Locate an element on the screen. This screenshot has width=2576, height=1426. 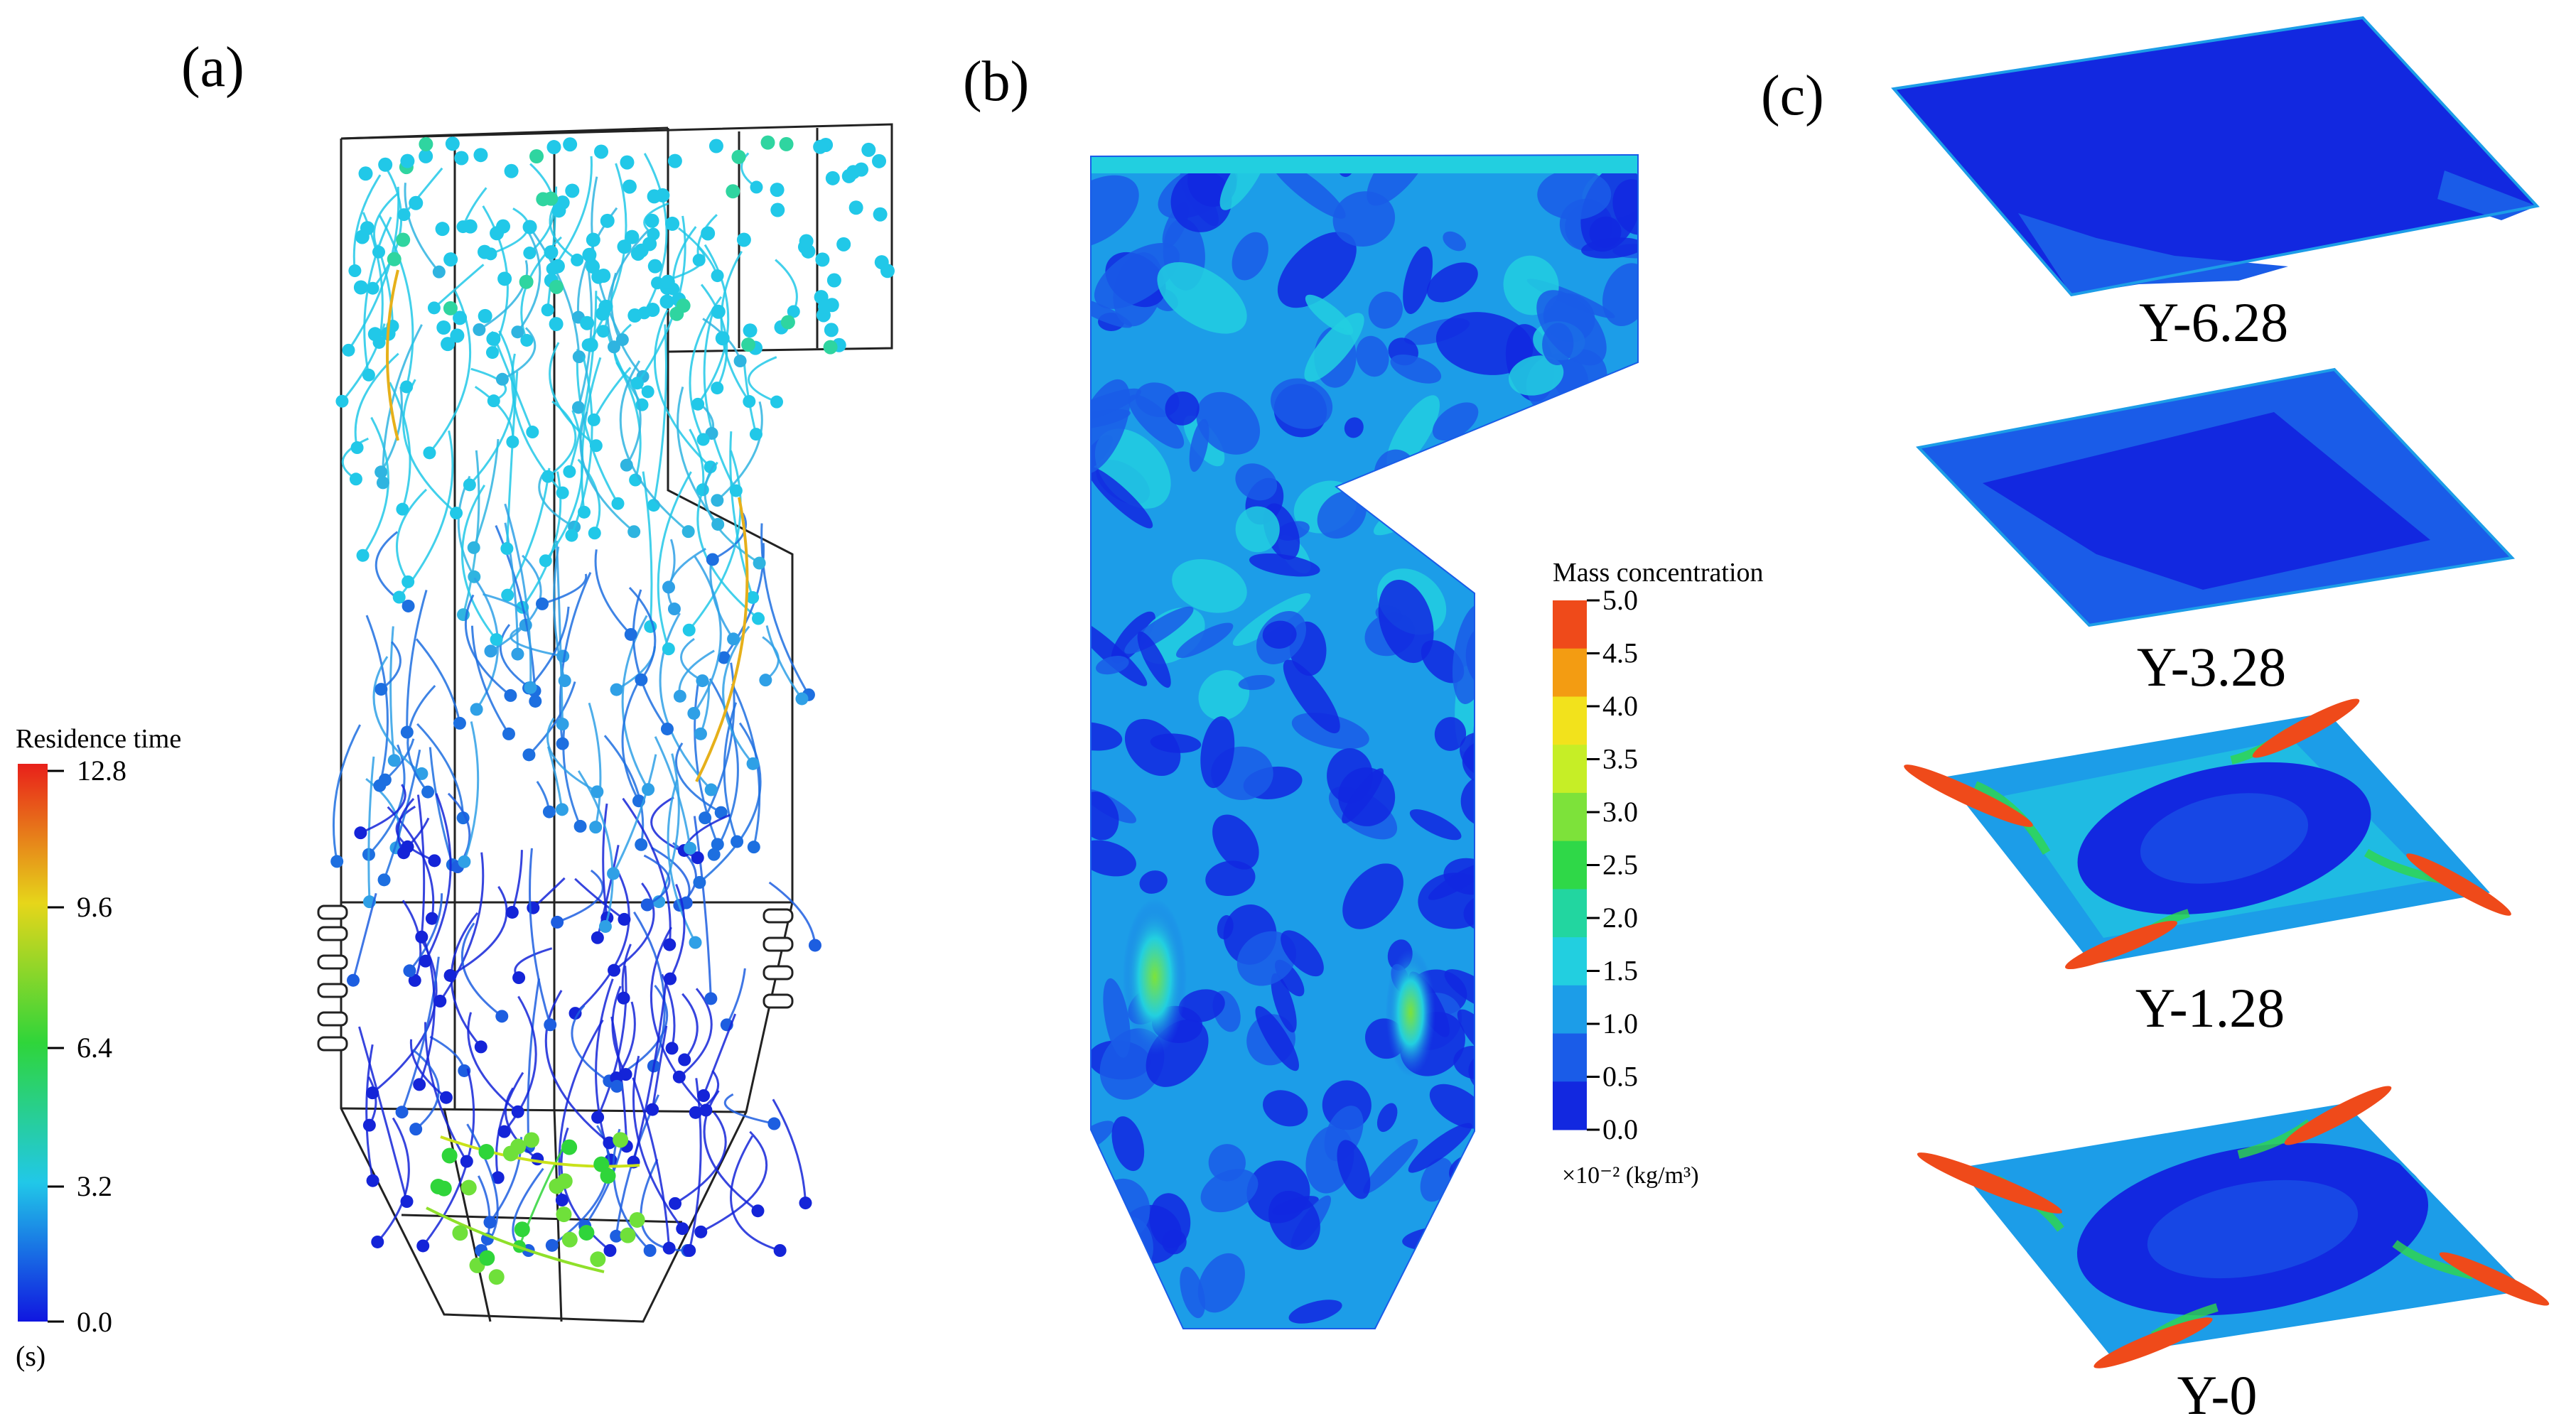
legend-a-tick: 9.6 is located at coordinates (95, 907).